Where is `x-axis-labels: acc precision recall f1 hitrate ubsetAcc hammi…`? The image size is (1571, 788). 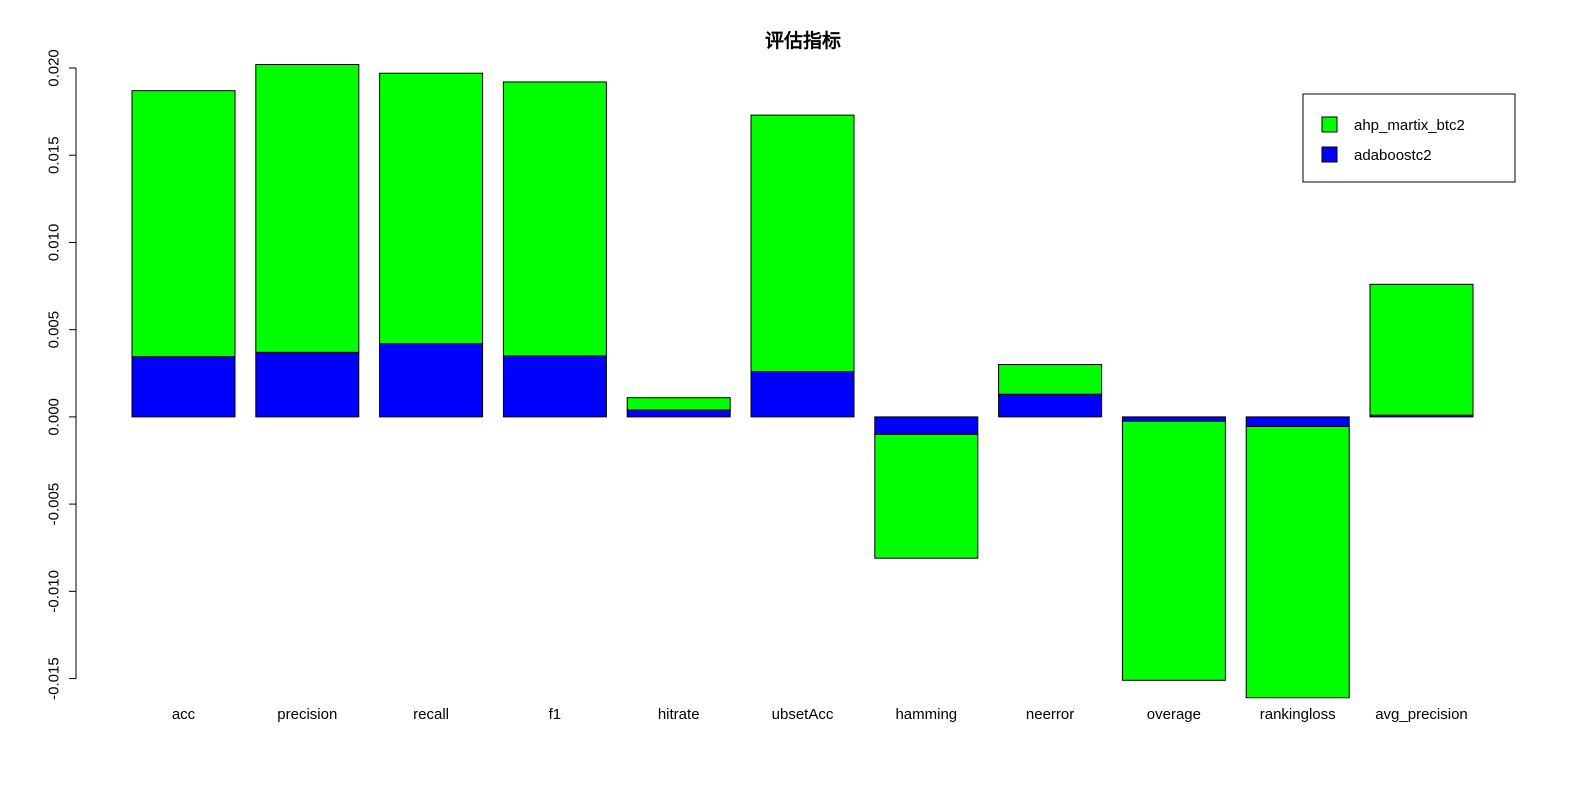 x-axis-labels: acc precision recall f1 hitrate ubsetAcc hammi… is located at coordinates (820, 714).